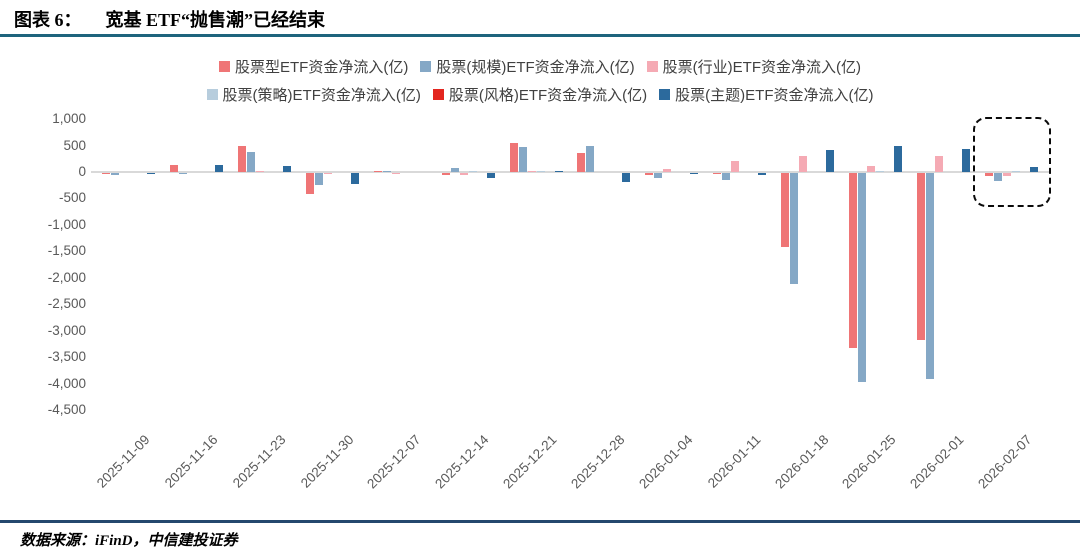 The width and height of the screenshot is (1080, 555). I want to click on x-axis-tick-label: 2025-12-28, so click(598, 462).